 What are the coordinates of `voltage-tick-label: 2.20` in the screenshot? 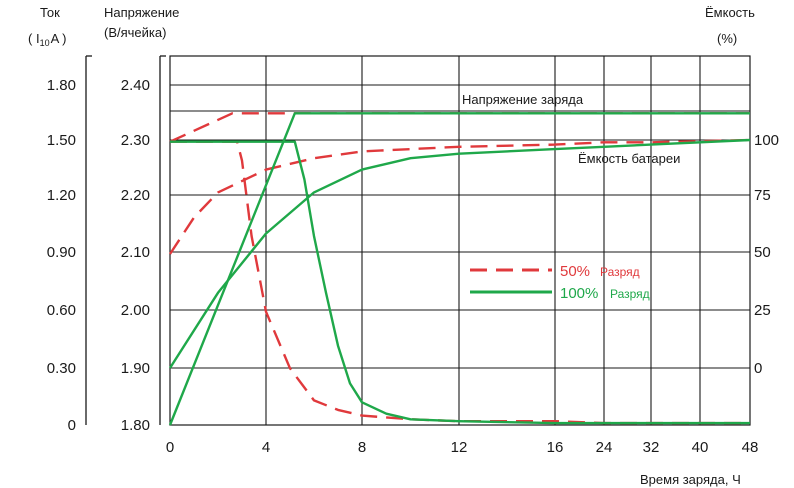 It's located at (135, 195).